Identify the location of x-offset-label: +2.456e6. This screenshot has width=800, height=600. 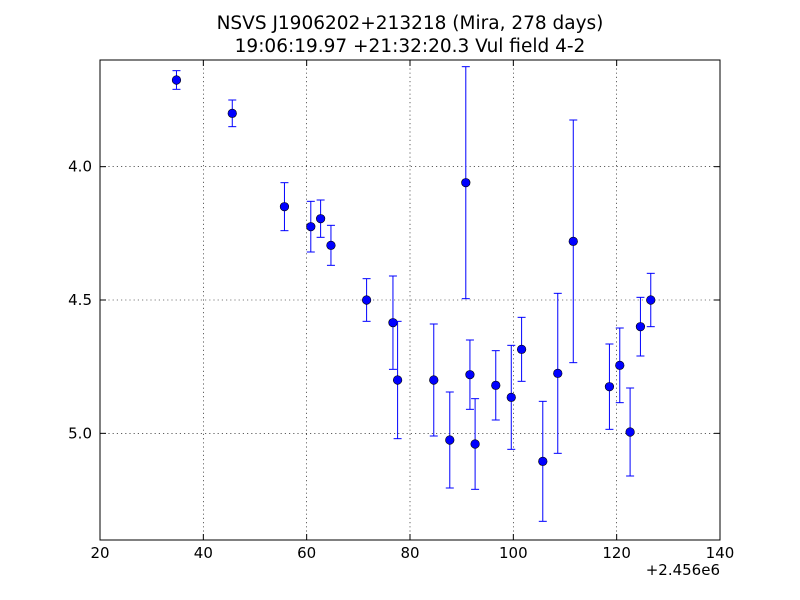
(683, 570).